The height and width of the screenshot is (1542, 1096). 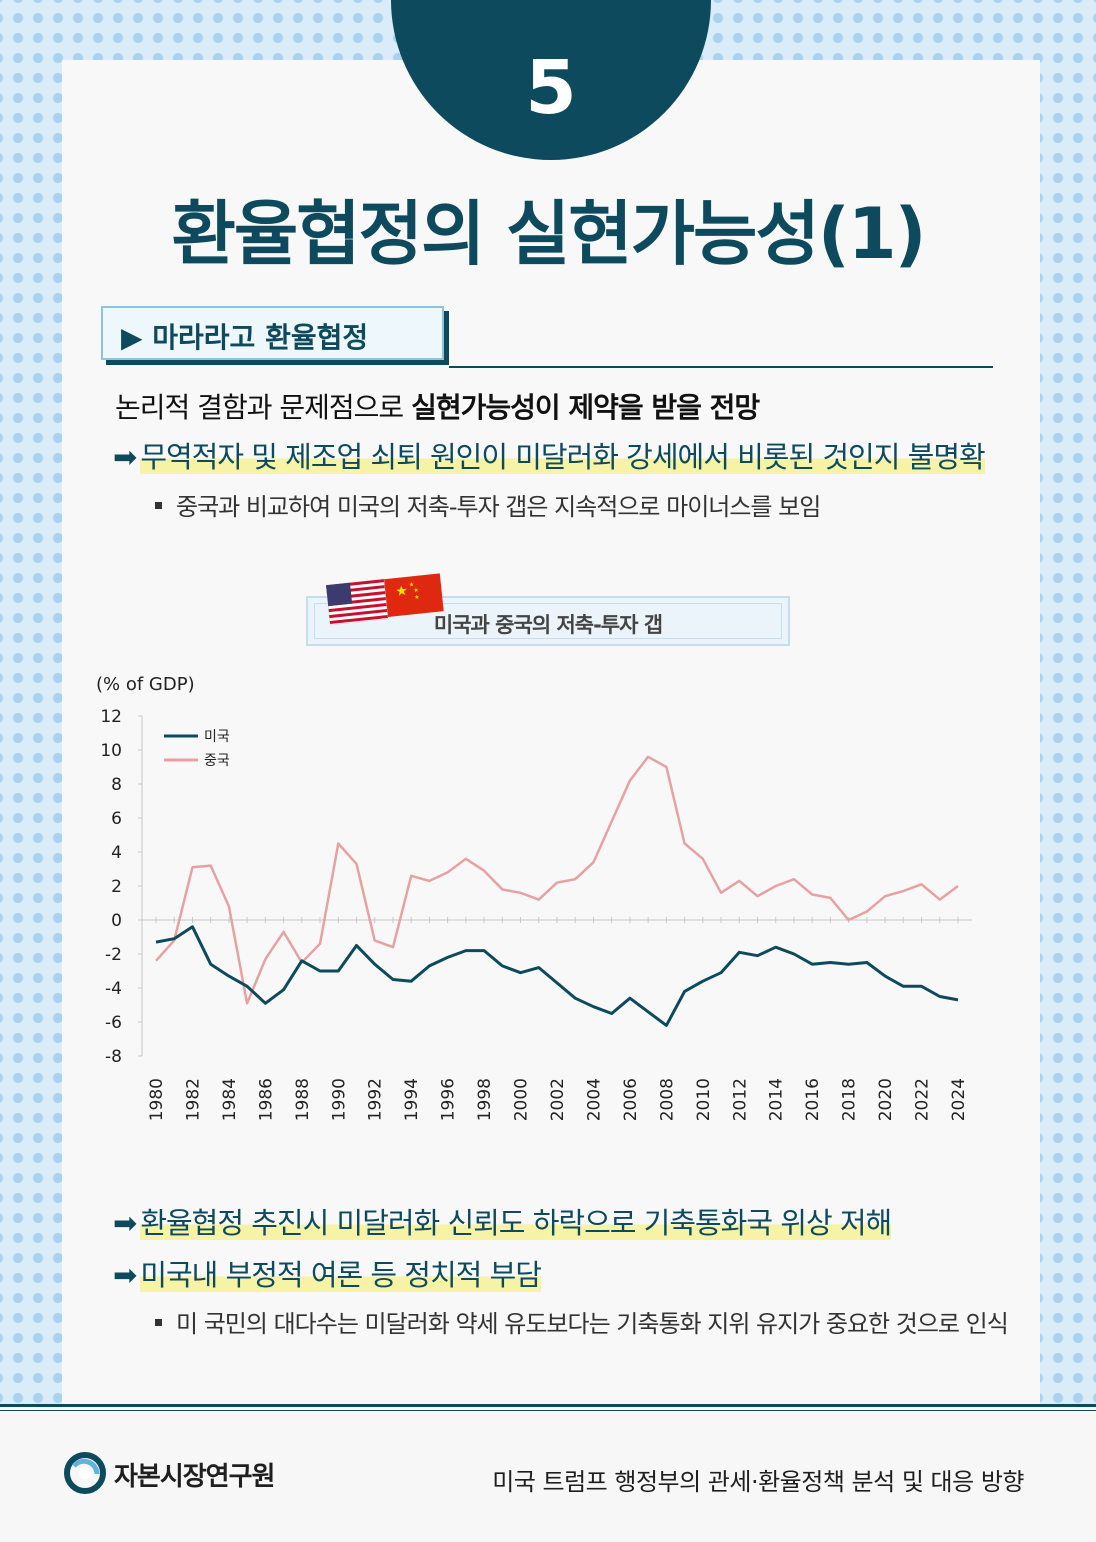 What do you see at coordinates (721, 367) in the screenshot?
I see `section-divider` at bounding box center [721, 367].